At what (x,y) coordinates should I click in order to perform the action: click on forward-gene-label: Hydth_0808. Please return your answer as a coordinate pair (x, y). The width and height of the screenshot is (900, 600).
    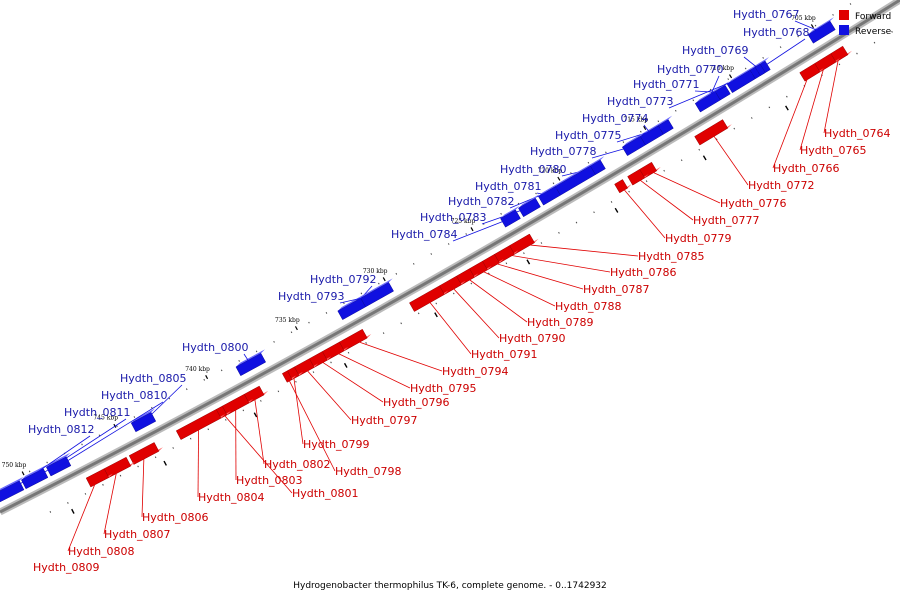
    Looking at the image, I should click on (101, 551).